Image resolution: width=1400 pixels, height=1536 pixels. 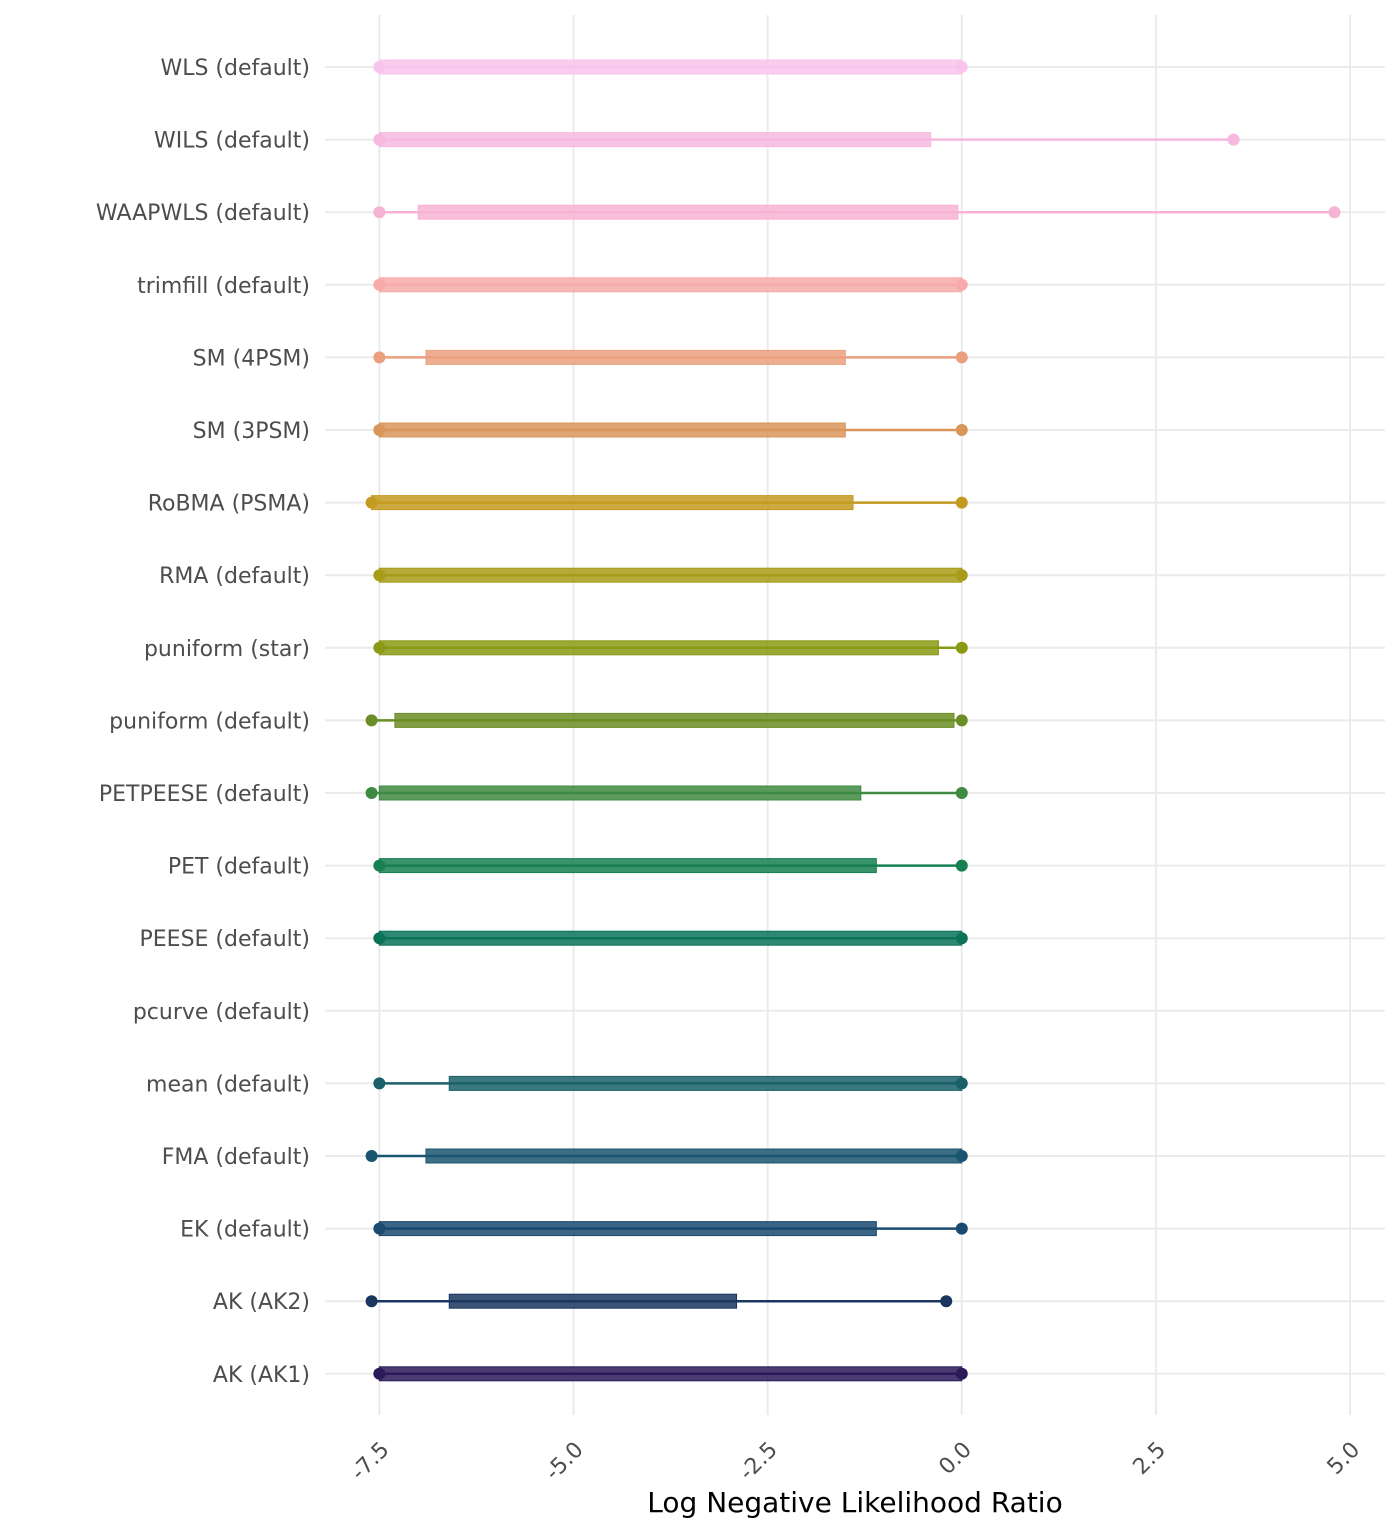 I want to click on y-tick-label: AK (AK2), so click(x=261, y=1302).